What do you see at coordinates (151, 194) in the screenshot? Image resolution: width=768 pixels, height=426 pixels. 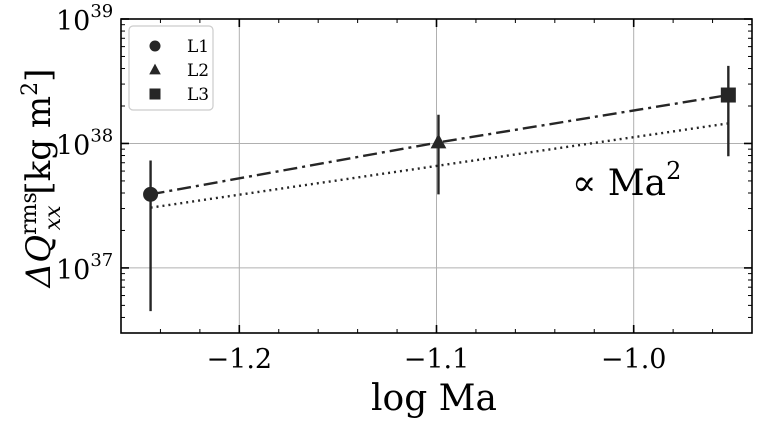 I see `data-point-l1` at bounding box center [151, 194].